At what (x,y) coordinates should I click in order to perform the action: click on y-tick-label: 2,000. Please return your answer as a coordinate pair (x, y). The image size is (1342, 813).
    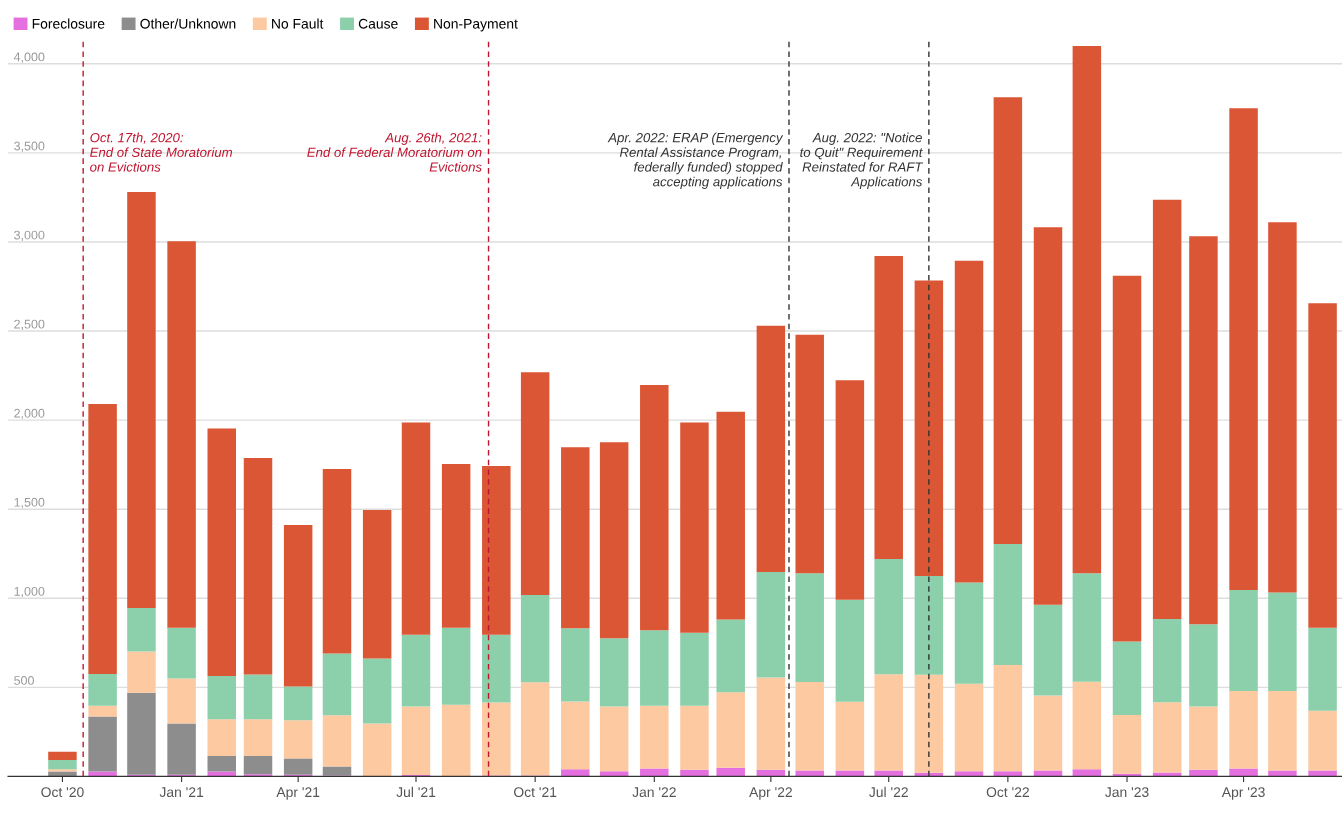
    Looking at the image, I should click on (29, 414).